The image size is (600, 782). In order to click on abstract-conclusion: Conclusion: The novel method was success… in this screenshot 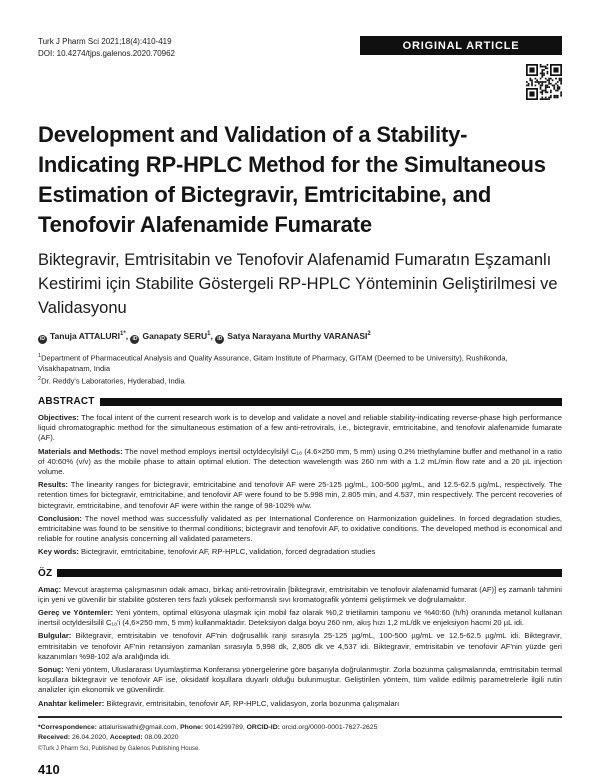, I will do `click(300, 528)`.